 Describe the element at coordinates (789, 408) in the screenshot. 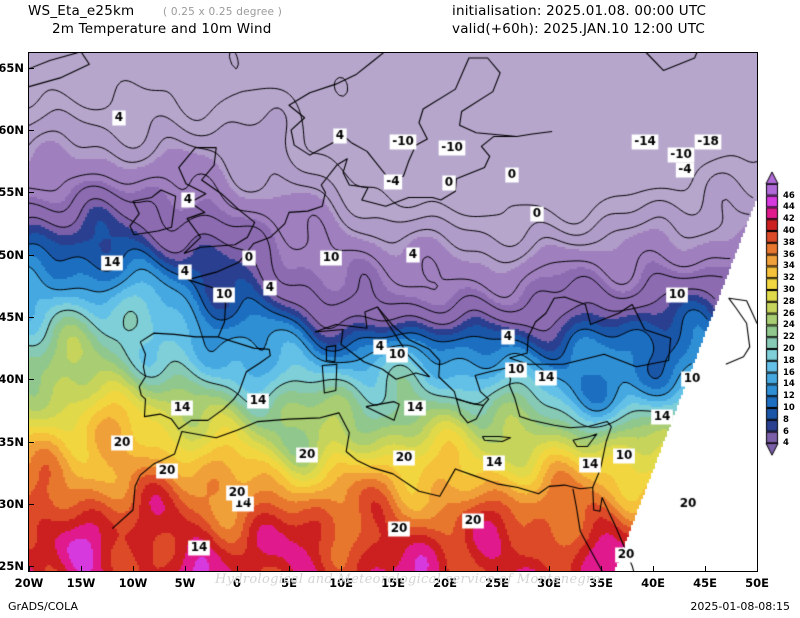

I see `colorbar-tick-label: 10` at that location.